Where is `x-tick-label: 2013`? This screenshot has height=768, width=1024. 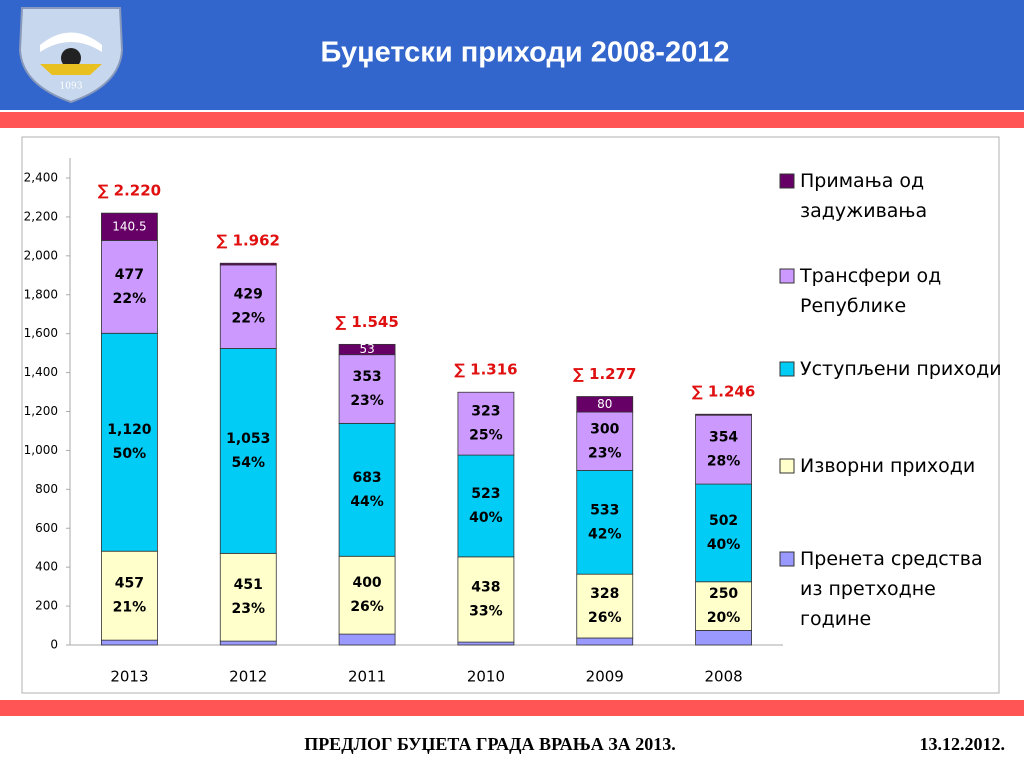
x-tick-label: 2013 is located at coordinates (129, 677).